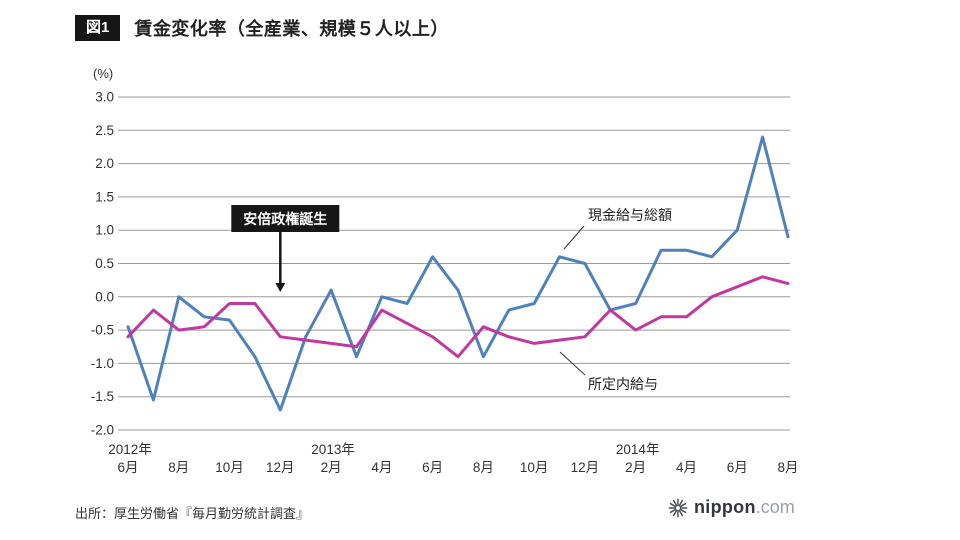 The width and height of the screenshot is (960, 540). Describe the element at coordinates (104, 230) in the screenshot. I see `y-tick-label: 1.0` at that location.